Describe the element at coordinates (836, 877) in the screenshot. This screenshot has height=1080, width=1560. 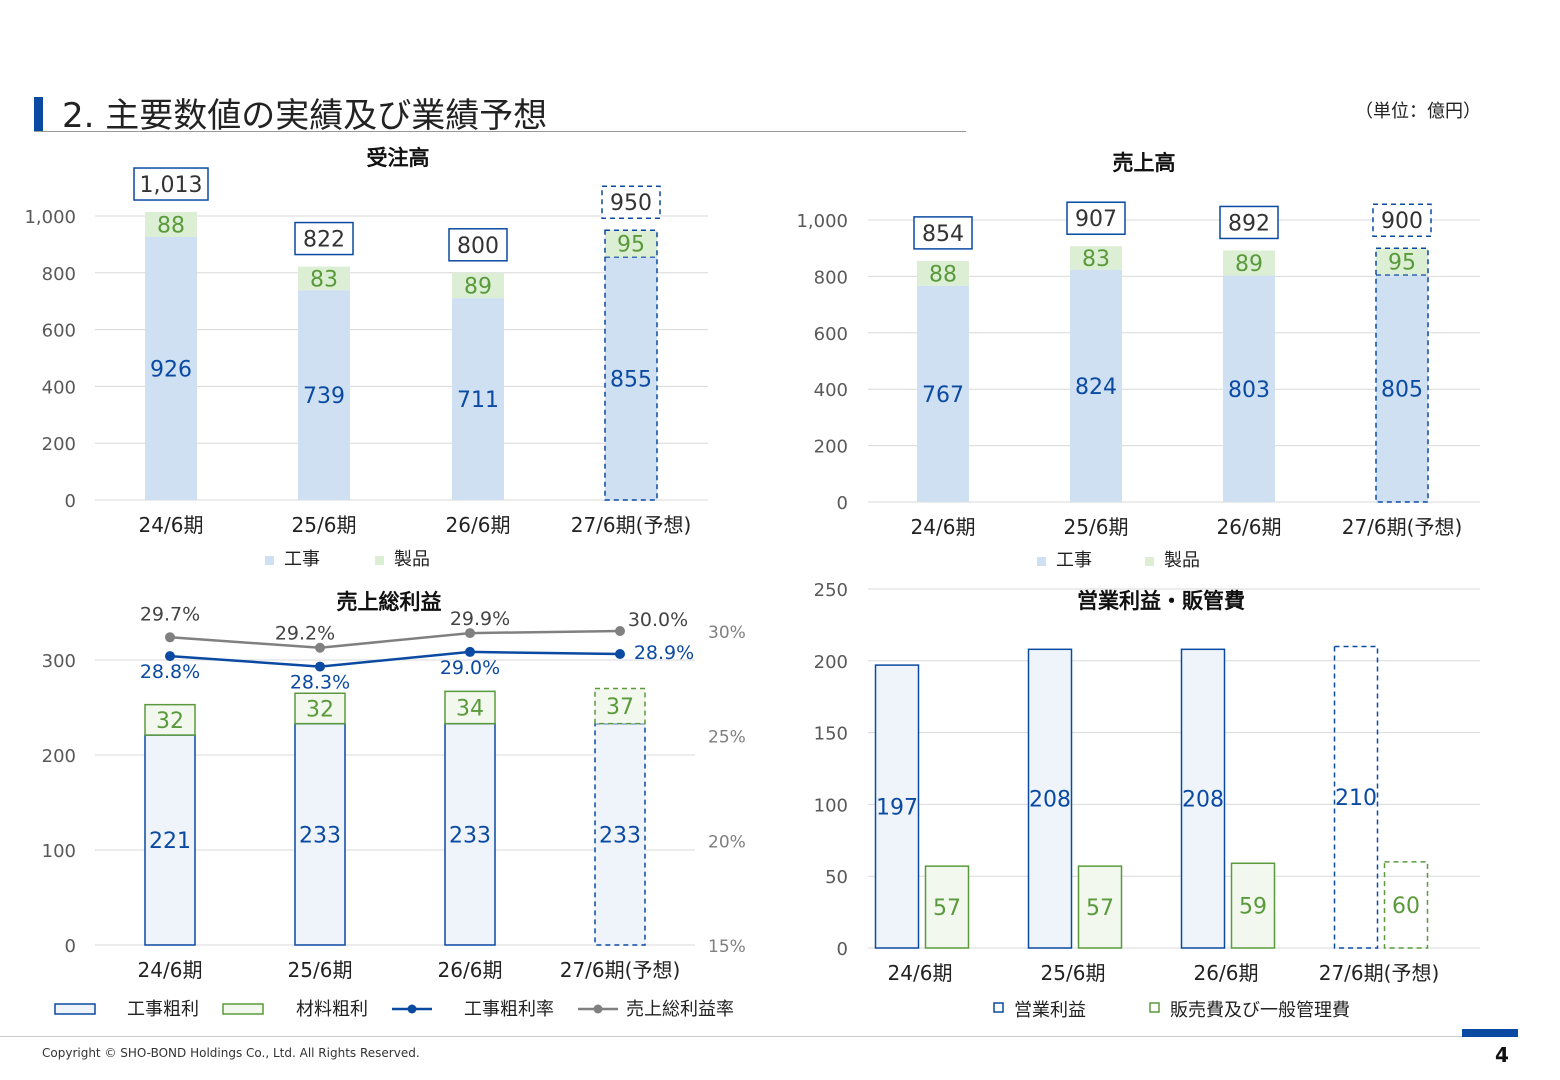
I see `operating-ytick-label: 50` at that location.